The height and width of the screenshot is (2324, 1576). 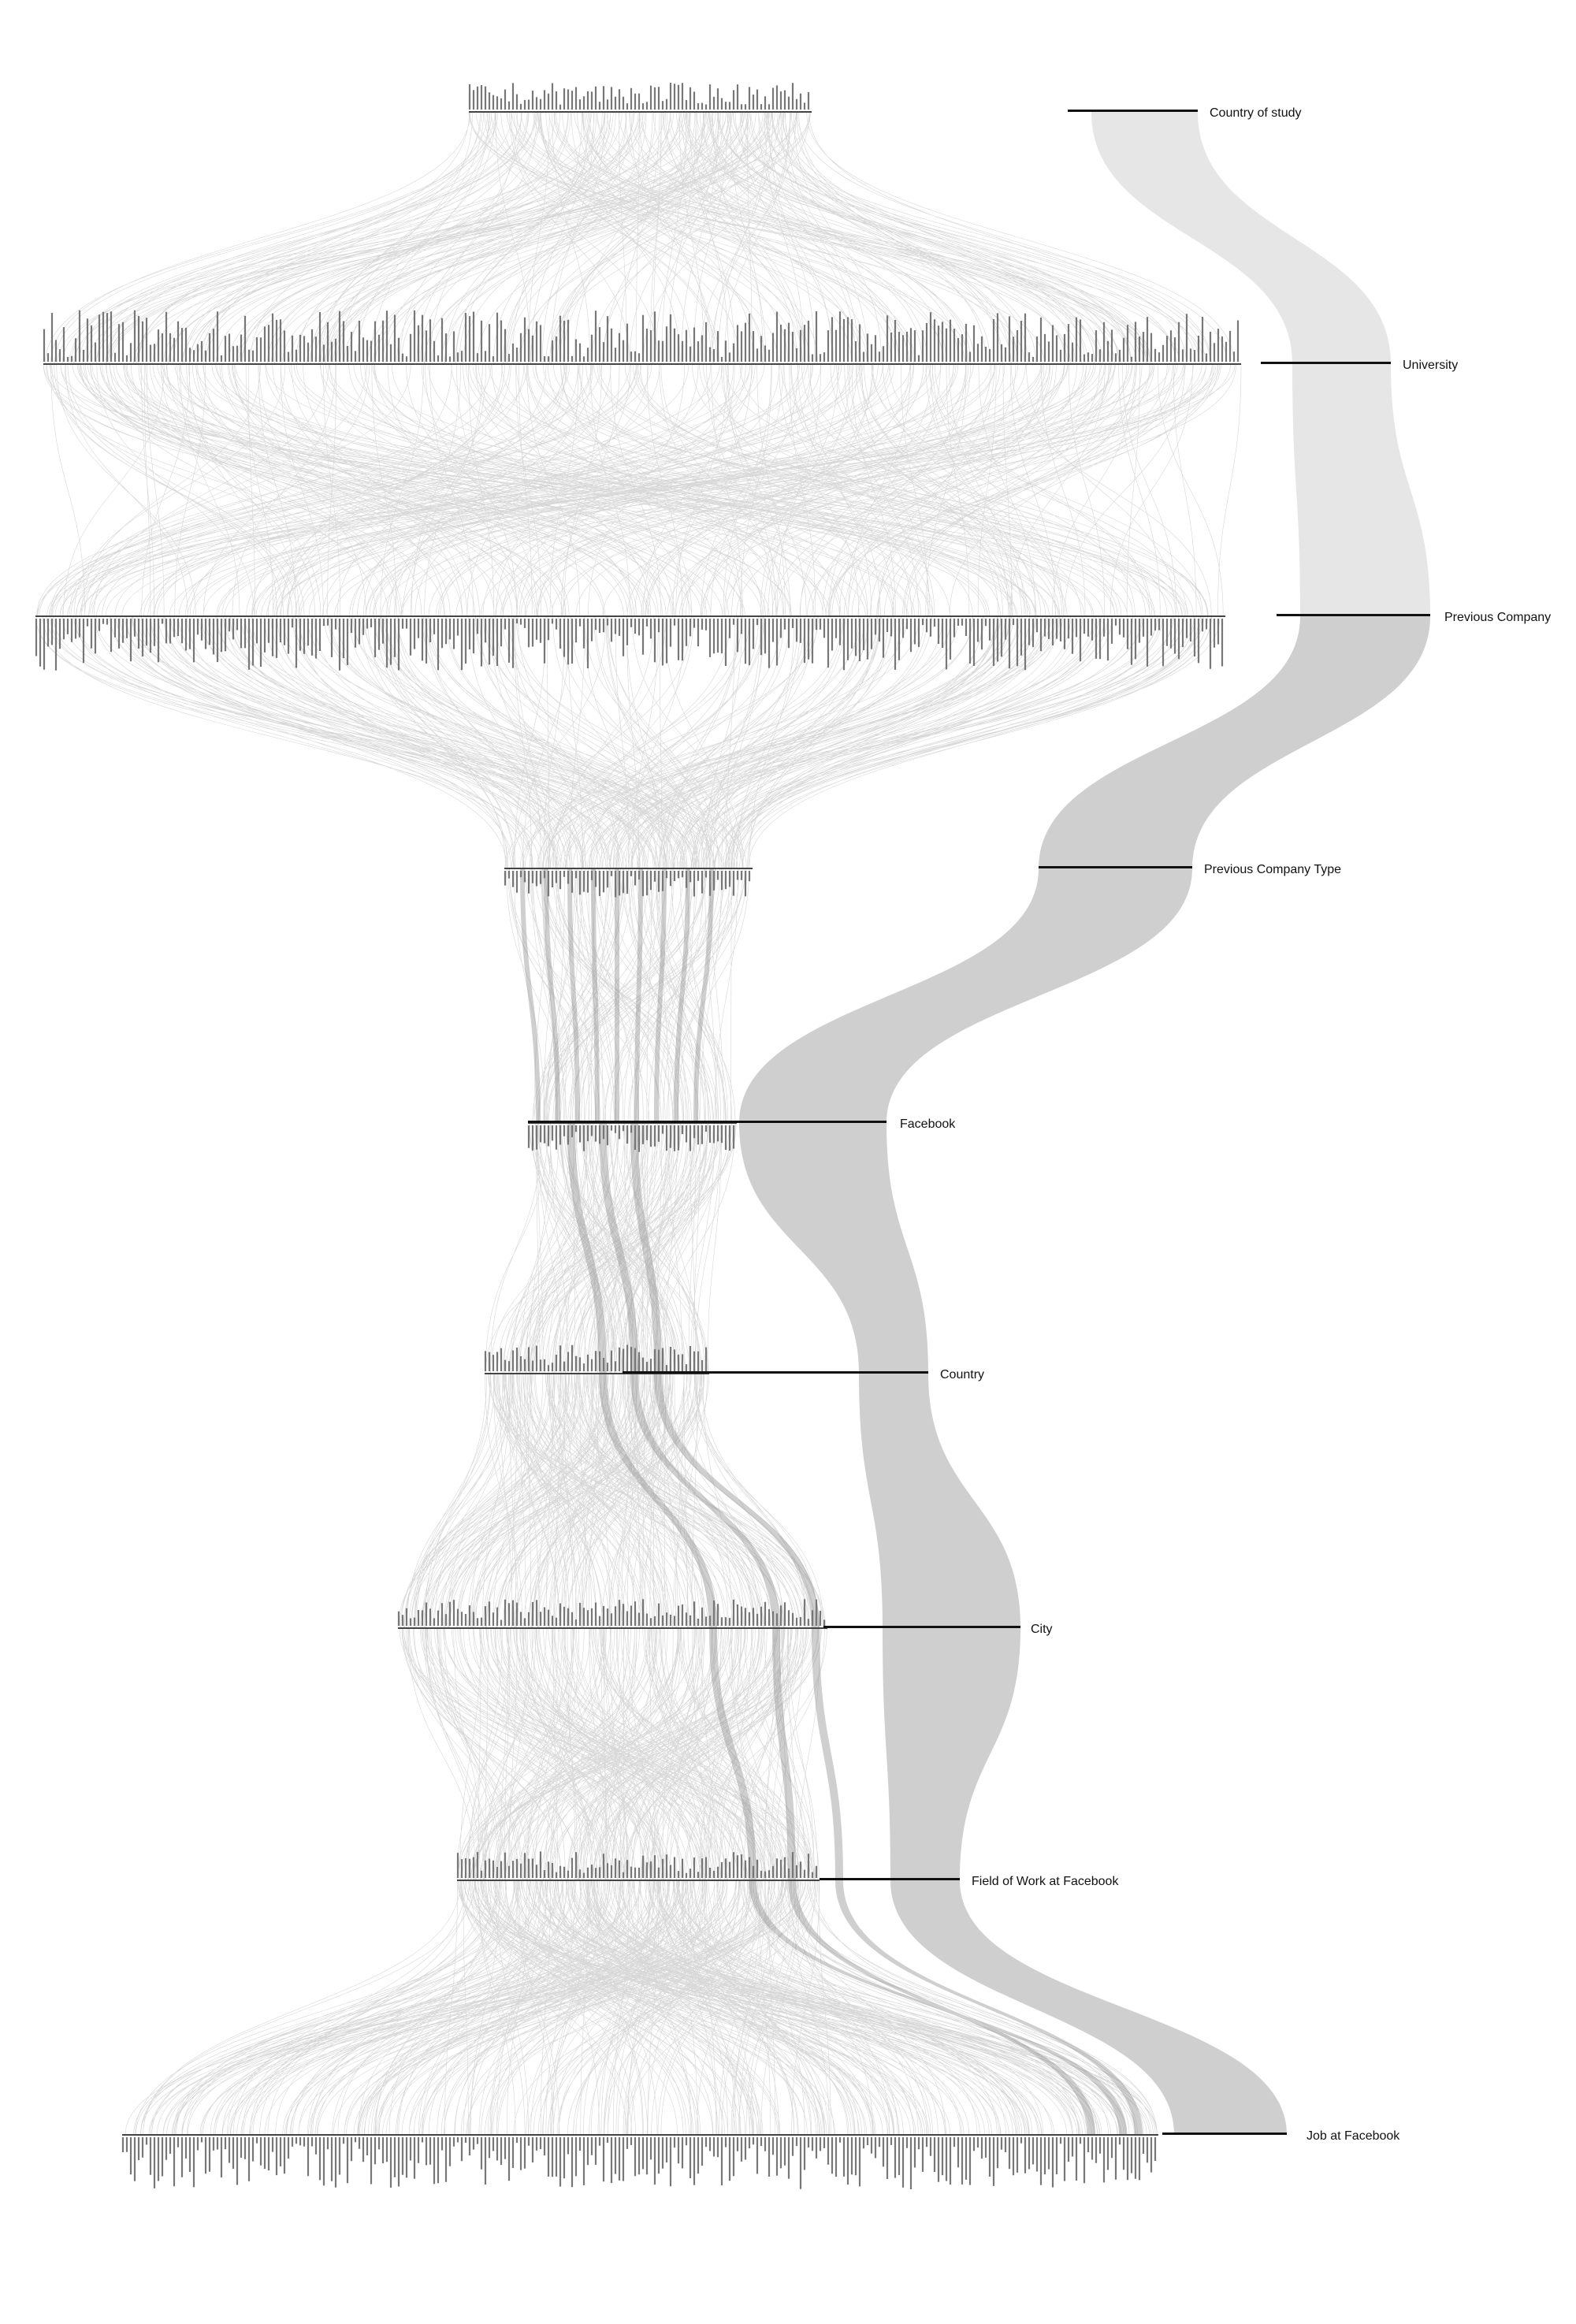 What do you see at coordinates (922, 1627) in the screenshot?
I see `axis-city` at bounding box center [922, 1627].